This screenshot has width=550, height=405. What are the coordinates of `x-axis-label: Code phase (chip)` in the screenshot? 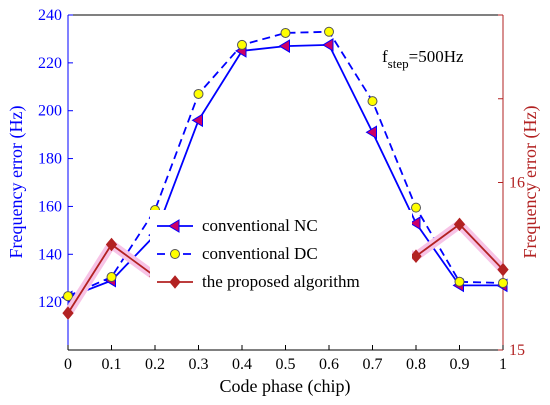 It's located at (285, 386).